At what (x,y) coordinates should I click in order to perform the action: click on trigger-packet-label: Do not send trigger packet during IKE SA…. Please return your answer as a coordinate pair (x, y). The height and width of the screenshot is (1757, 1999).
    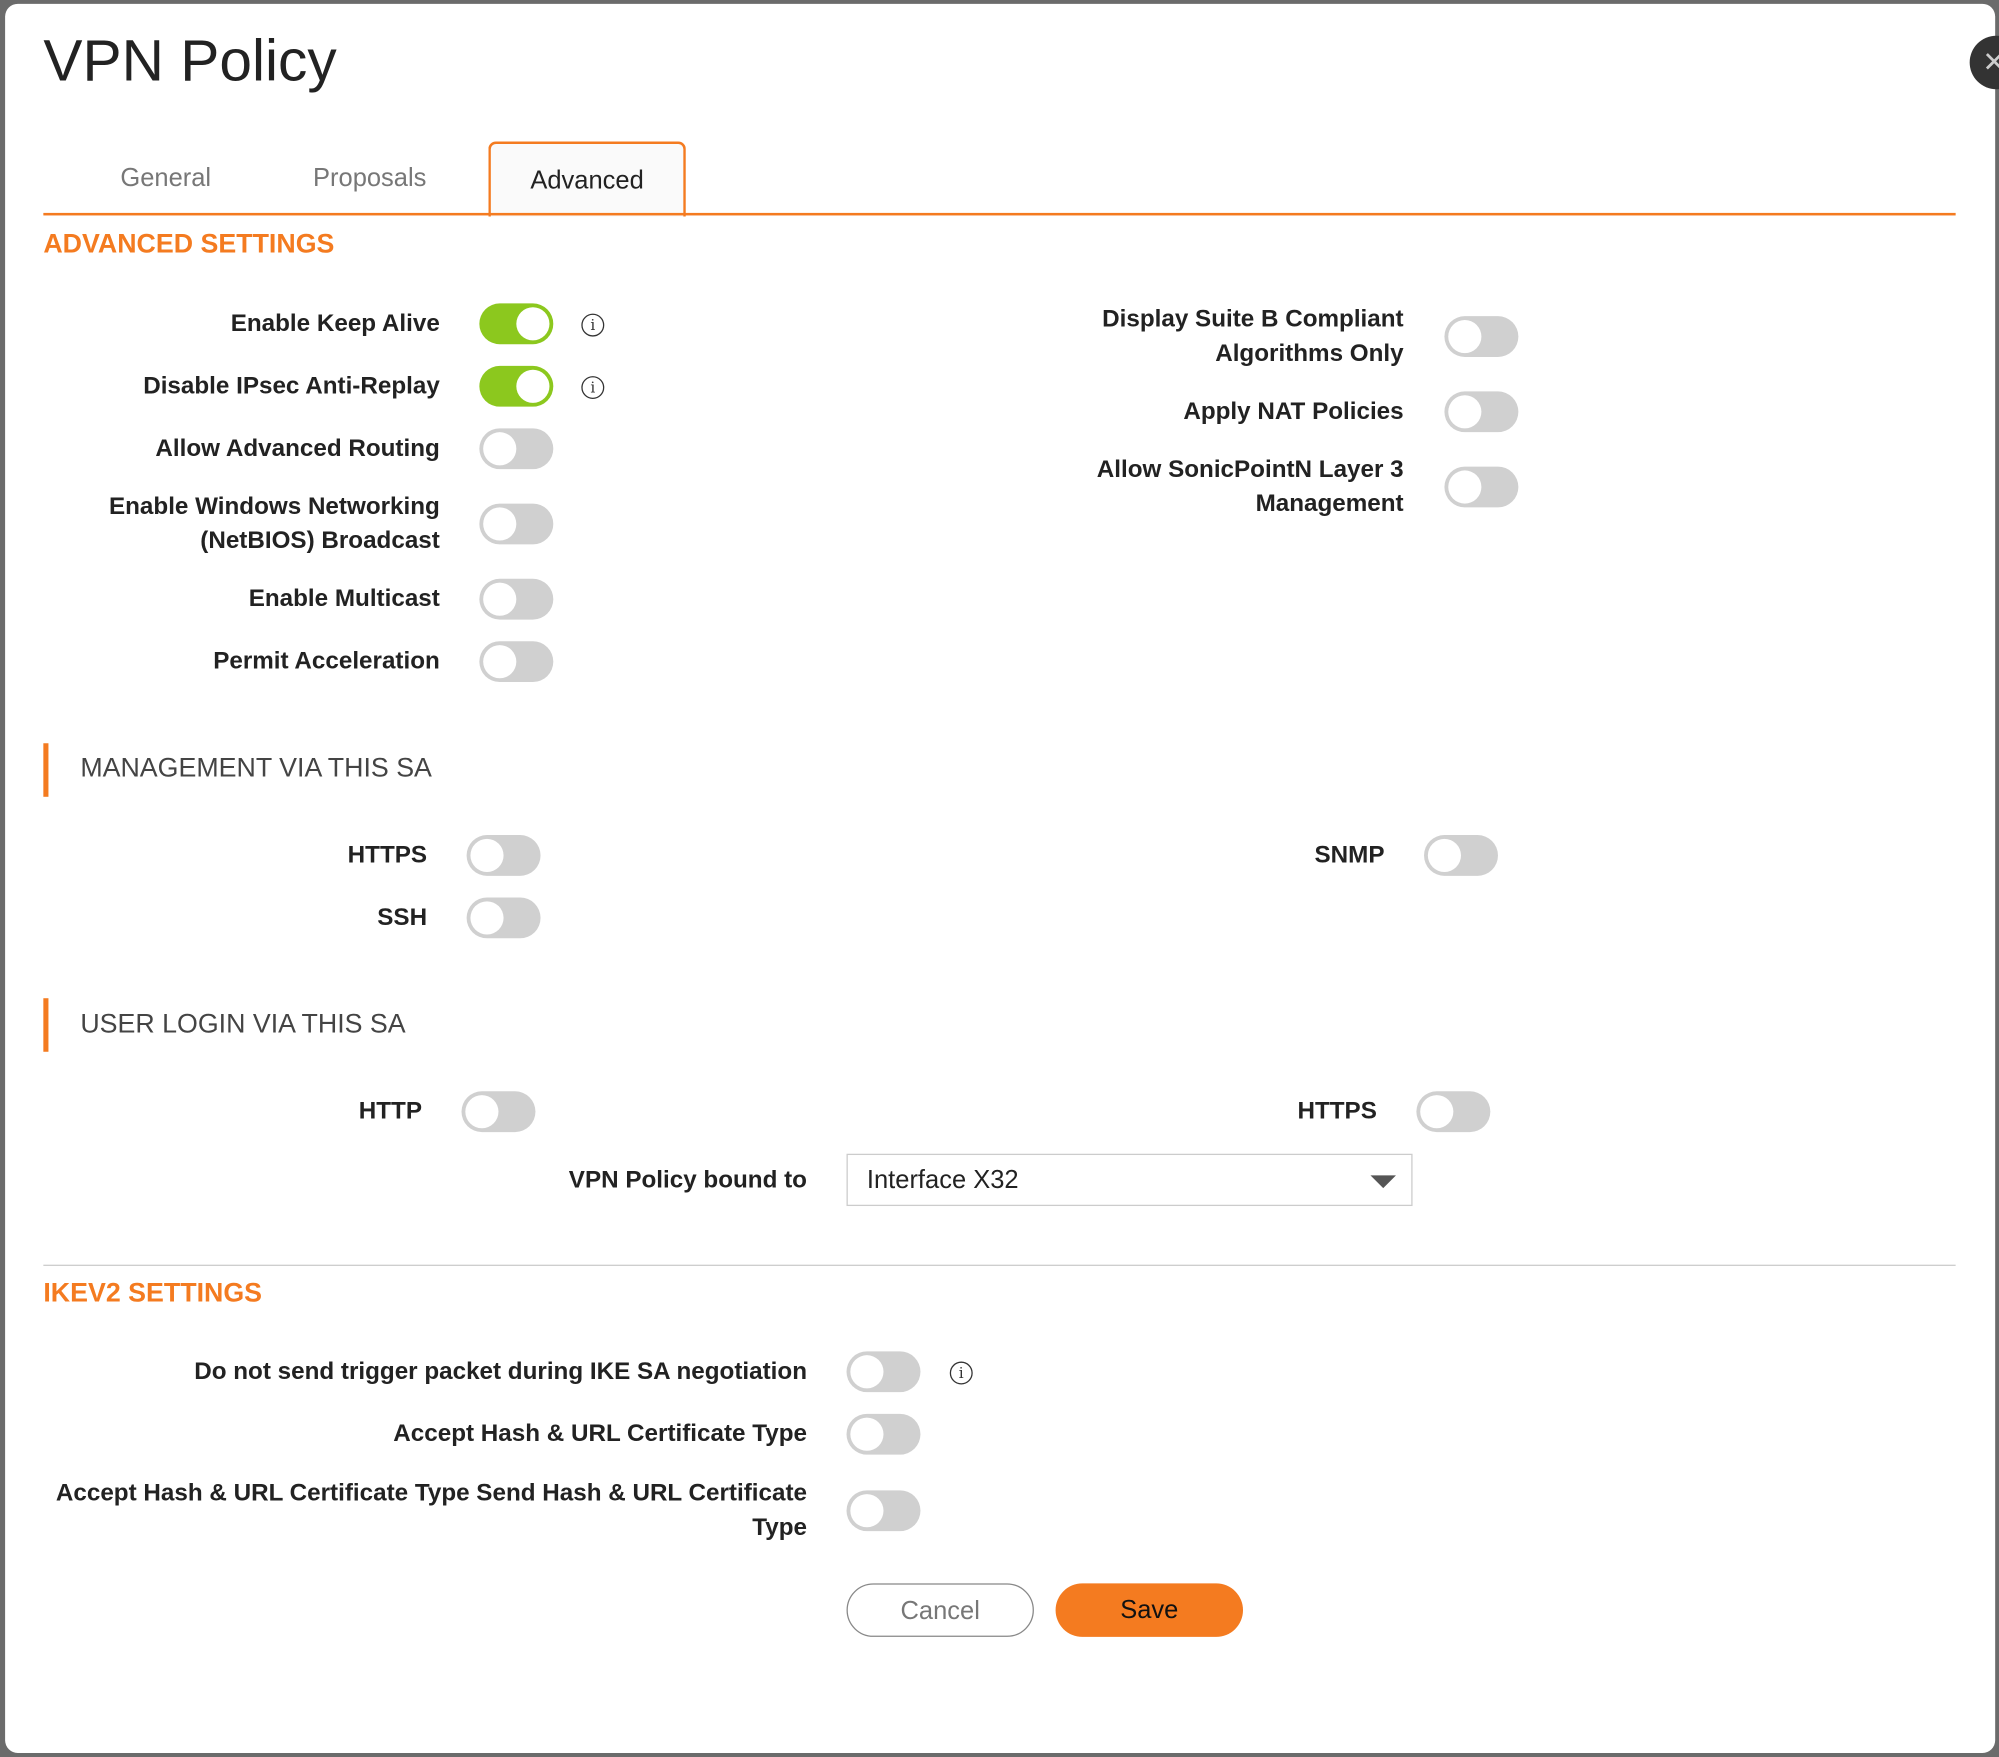
    Looking at the image, I should click on (500, 1372).